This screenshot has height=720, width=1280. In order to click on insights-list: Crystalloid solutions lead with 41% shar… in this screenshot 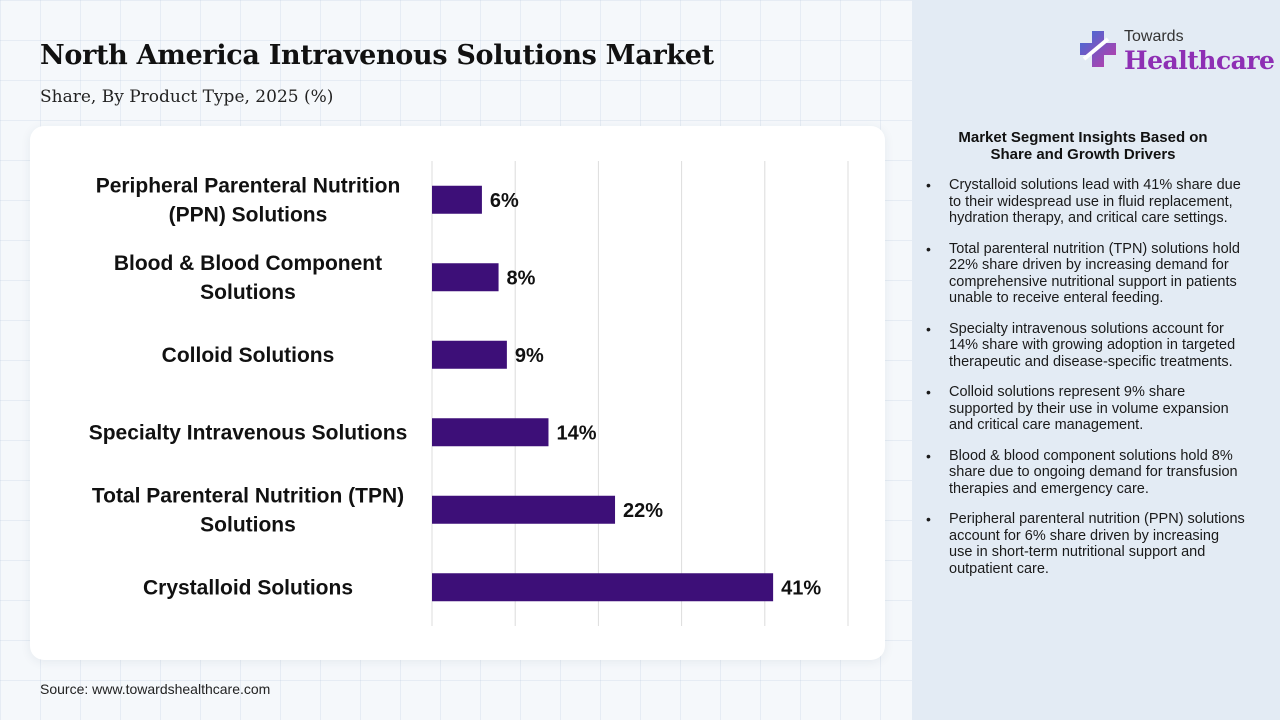, I will do `click(1086, 384)`.